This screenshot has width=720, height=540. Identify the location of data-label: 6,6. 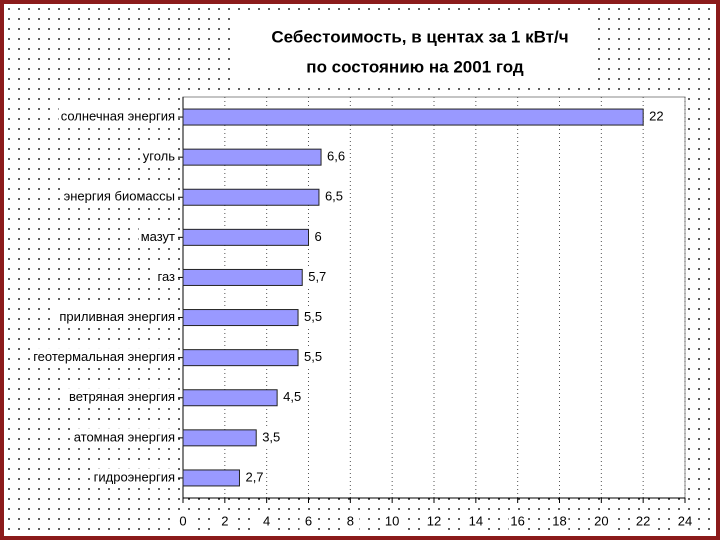
(336, 156).